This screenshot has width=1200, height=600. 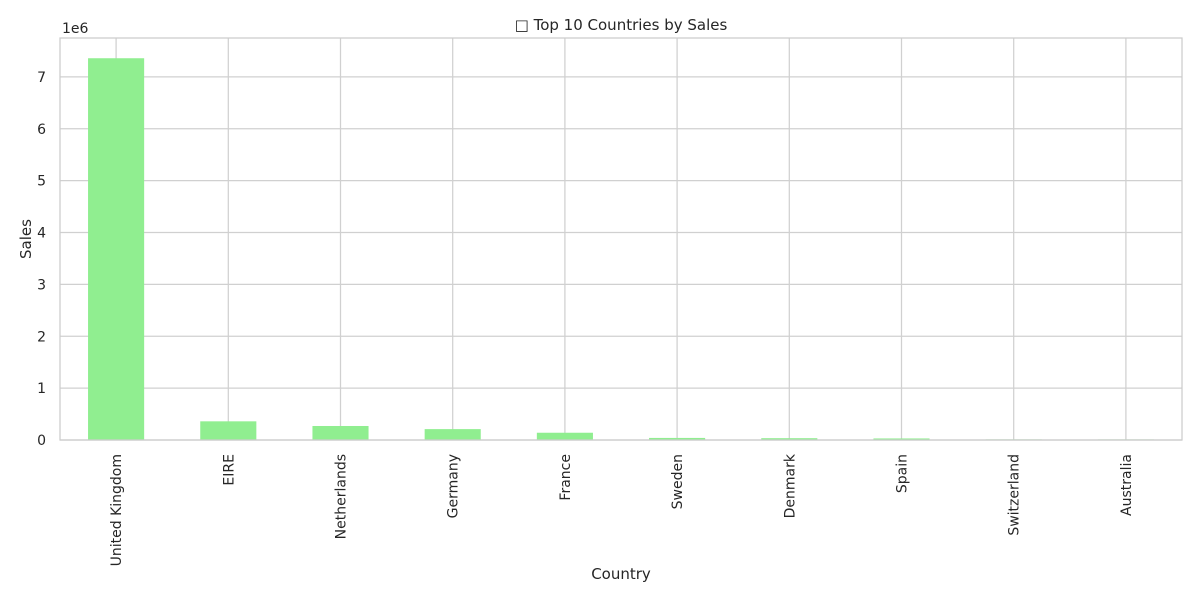 I want to click on y-axis-label: Sales, so click(x=26, y=239).